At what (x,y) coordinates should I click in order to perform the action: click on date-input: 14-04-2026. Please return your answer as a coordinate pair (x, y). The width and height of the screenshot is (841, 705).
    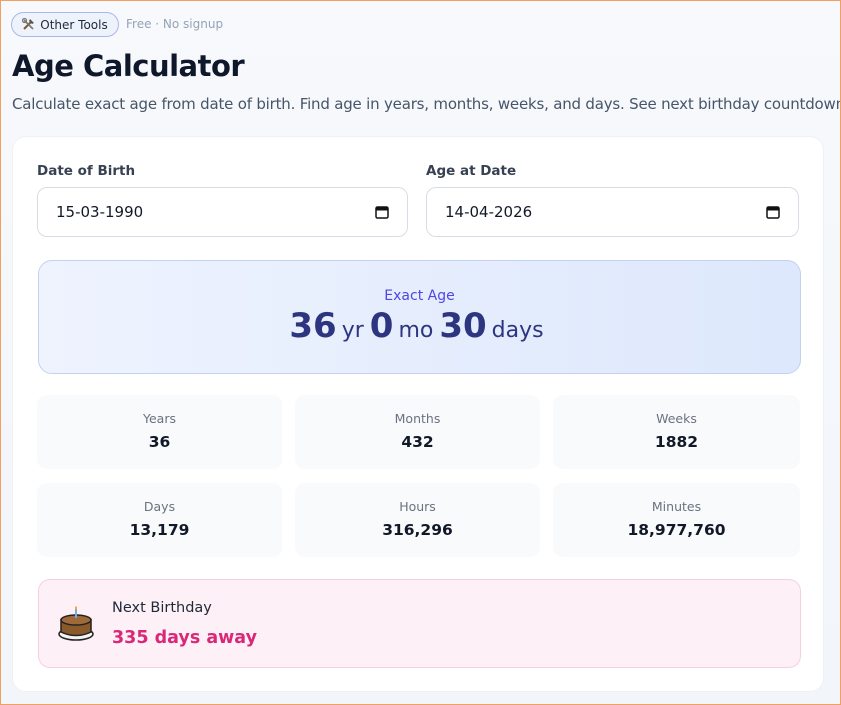
    Looking at the image, I should click on (612, 212).